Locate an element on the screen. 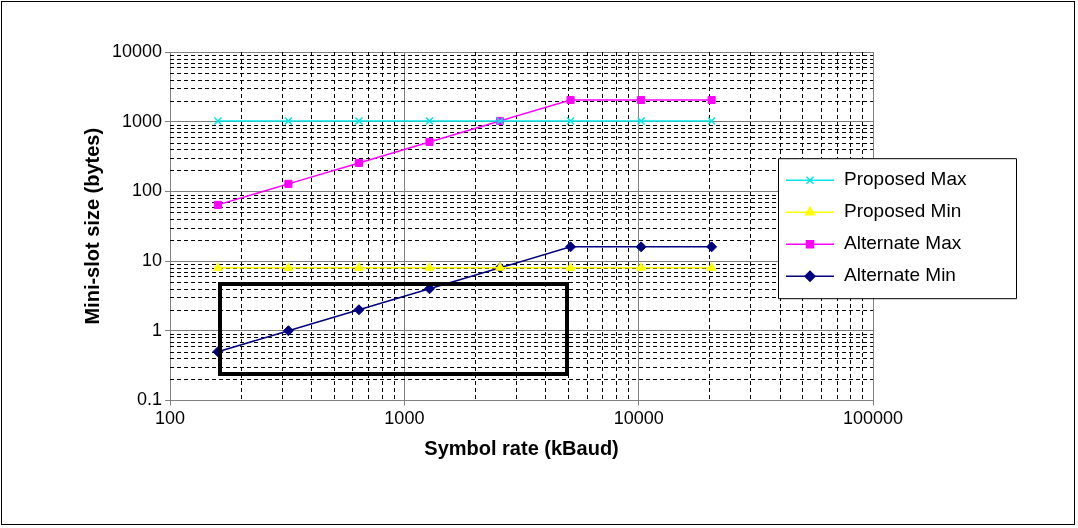 Image resolution: width=1078 pixels, height=528 pixels. x-tick-label: 1000 is located at coordinates (404, 418).